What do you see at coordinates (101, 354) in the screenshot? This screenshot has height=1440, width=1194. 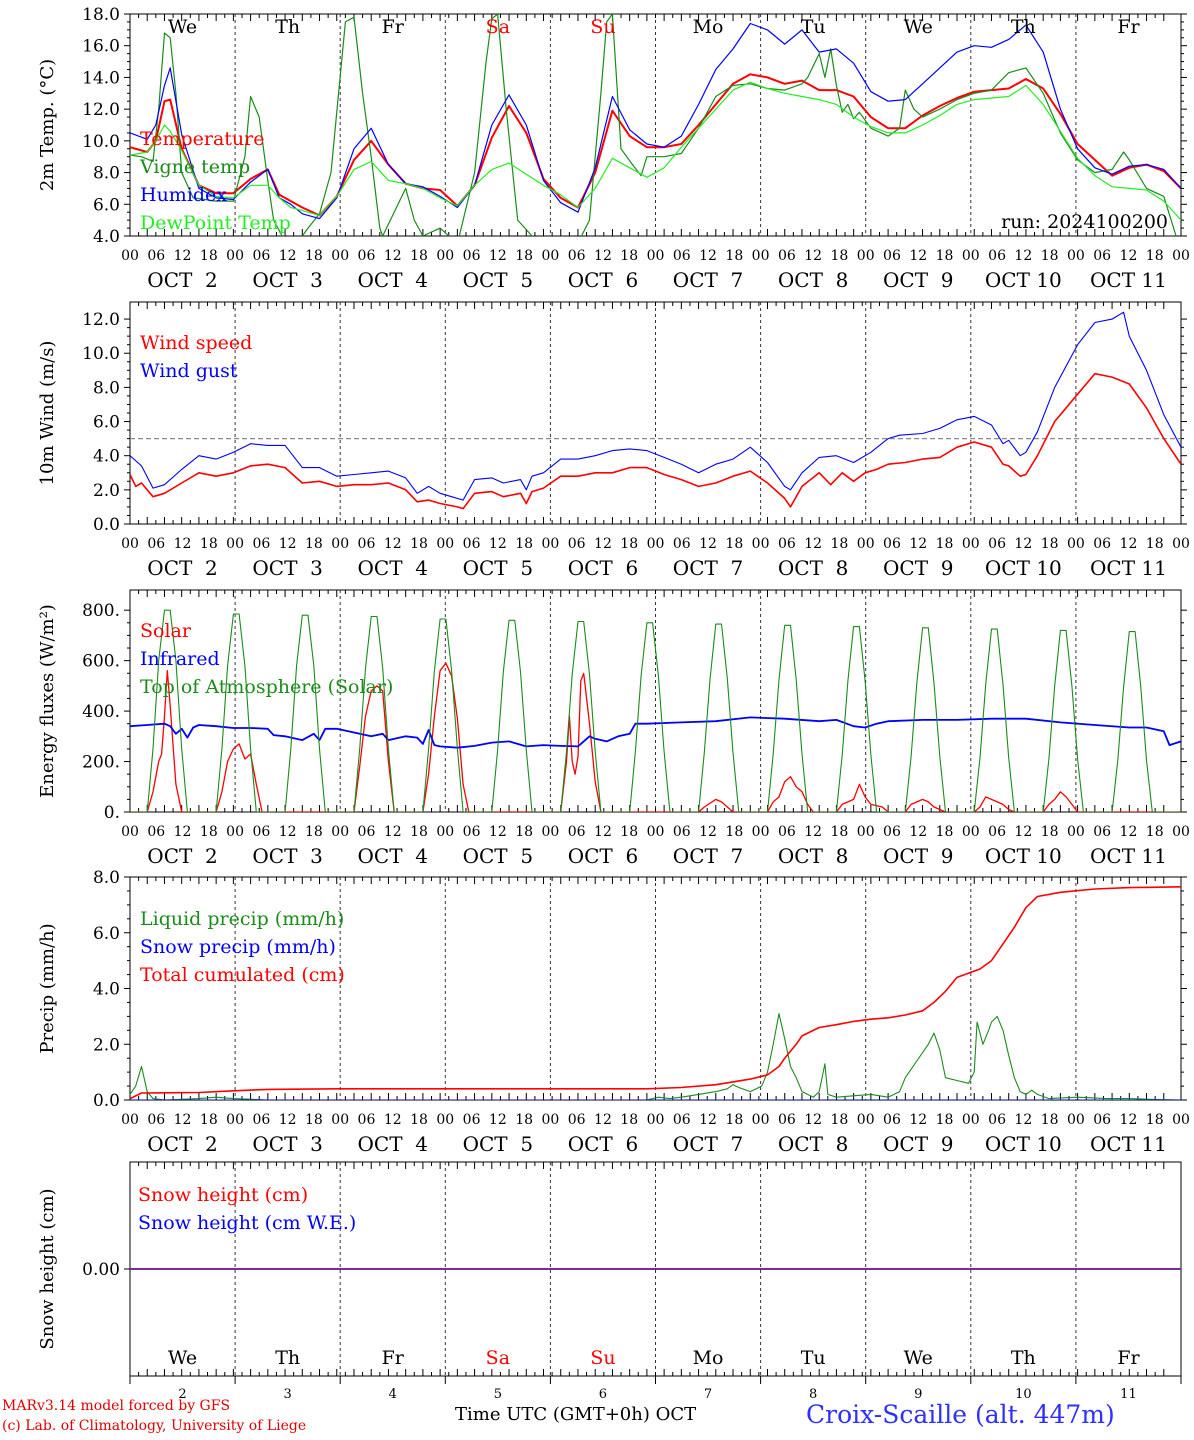 I see `y-tick-label: 10.0` at bounding box center [101, 354].